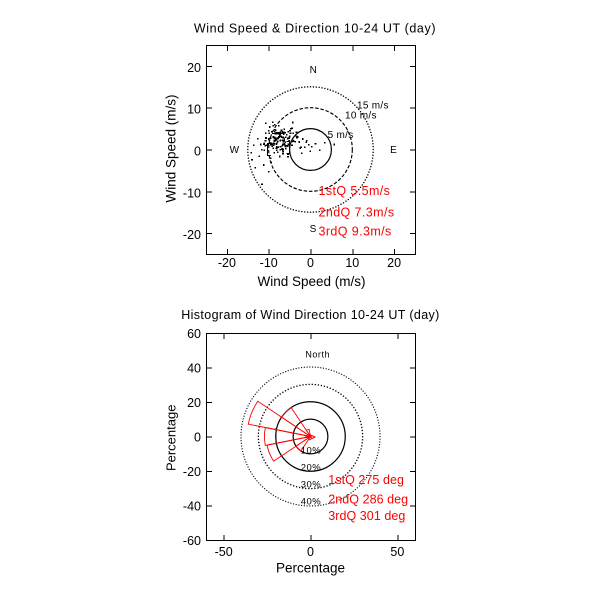  I want to click on svg-text: 3rdQ 301 deg, so click(366, 516).